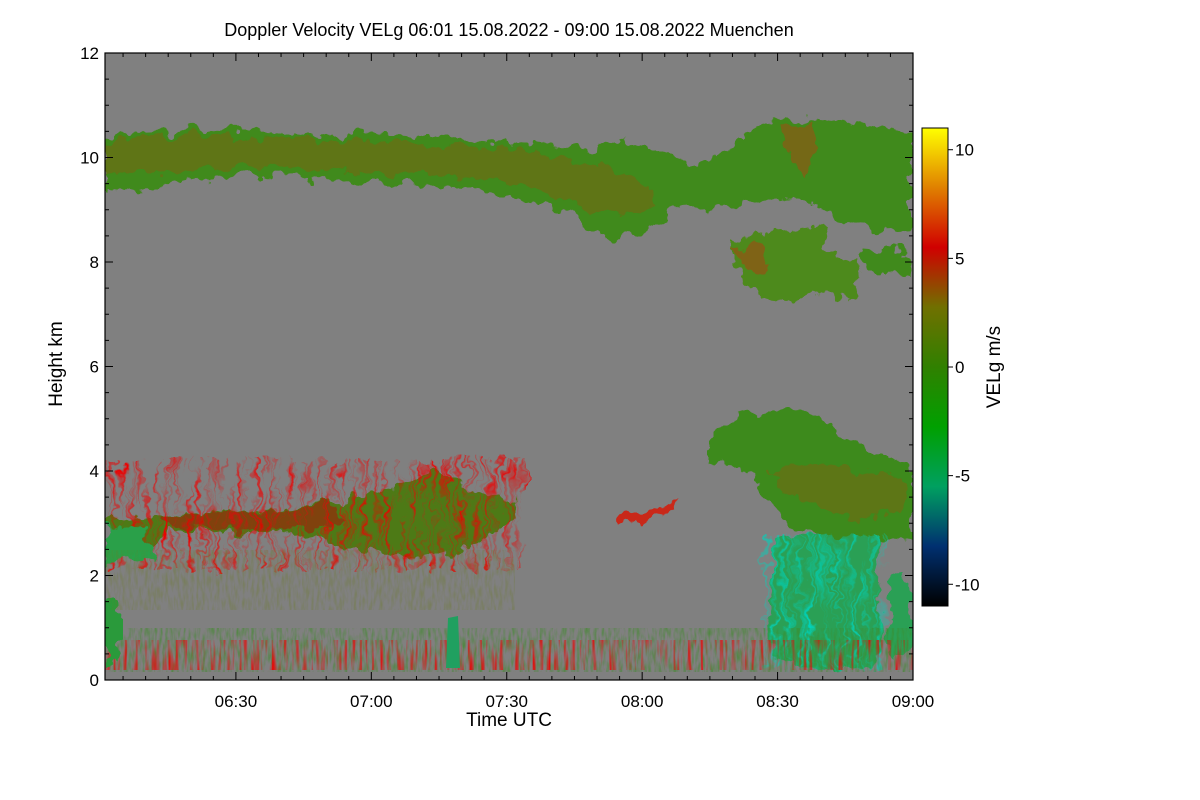 Image resolution: width=1200 pixels, height=800 pixels. What do you see at coordinates (94, 576) in the screenshot?
I see `y-tick-label: 2` at bounding box center [94, 576].